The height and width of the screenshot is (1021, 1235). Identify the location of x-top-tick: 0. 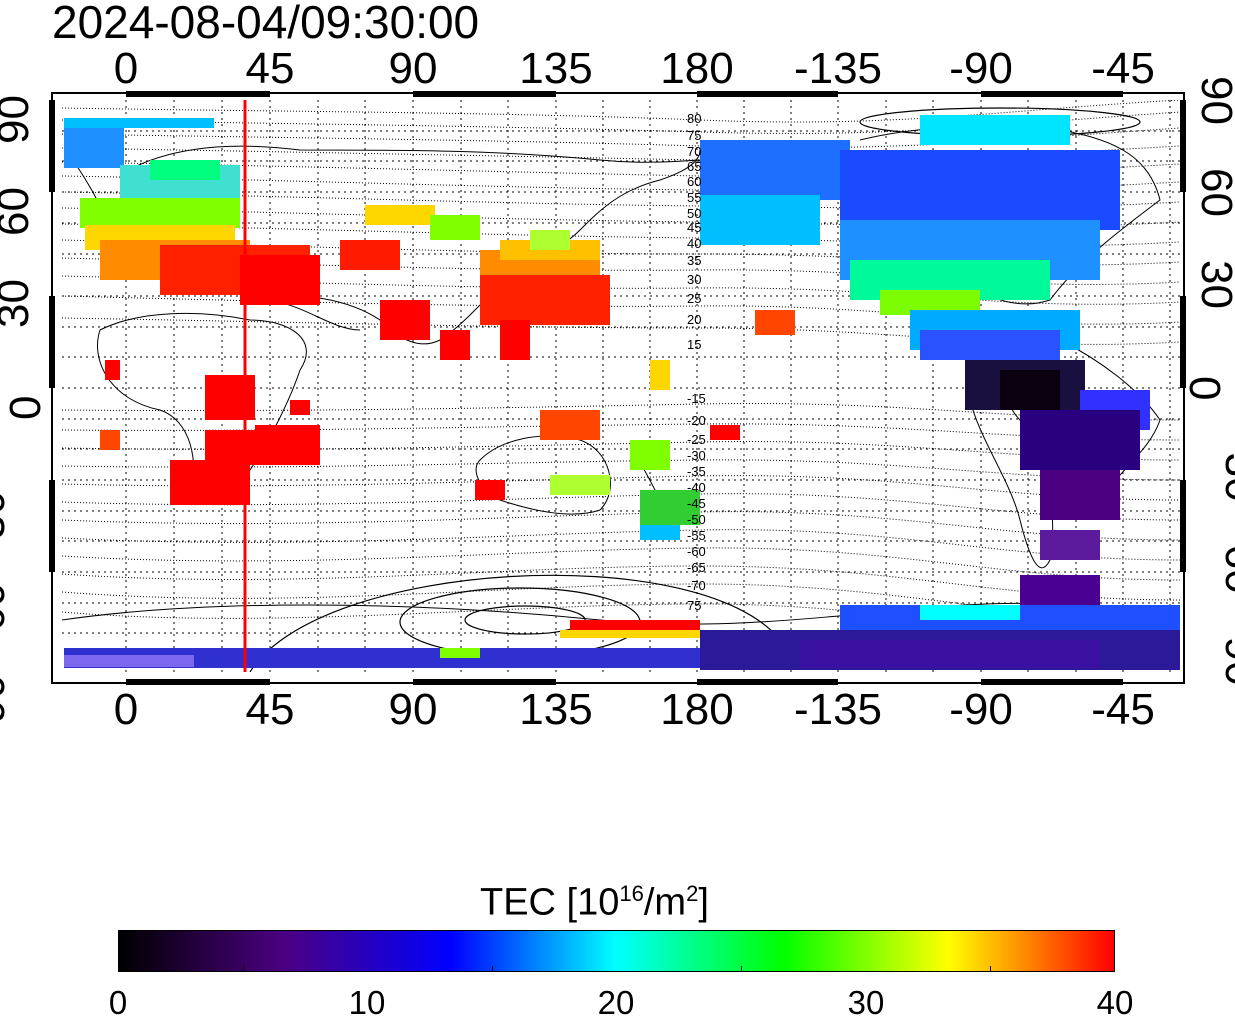
(126, 68).